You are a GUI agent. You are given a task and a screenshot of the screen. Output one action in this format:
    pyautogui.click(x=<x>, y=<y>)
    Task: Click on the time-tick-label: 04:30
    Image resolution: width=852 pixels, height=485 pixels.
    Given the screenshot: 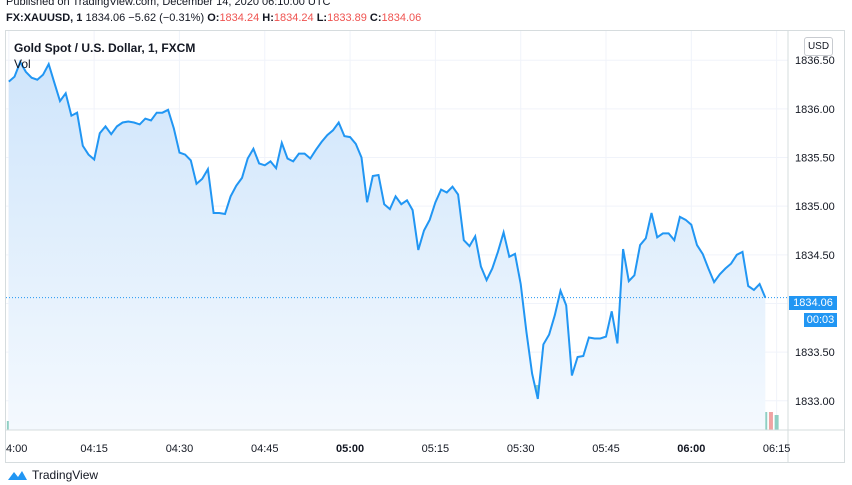 What is the action you would take?
    pyautogui.click(x=180, y=449)
    